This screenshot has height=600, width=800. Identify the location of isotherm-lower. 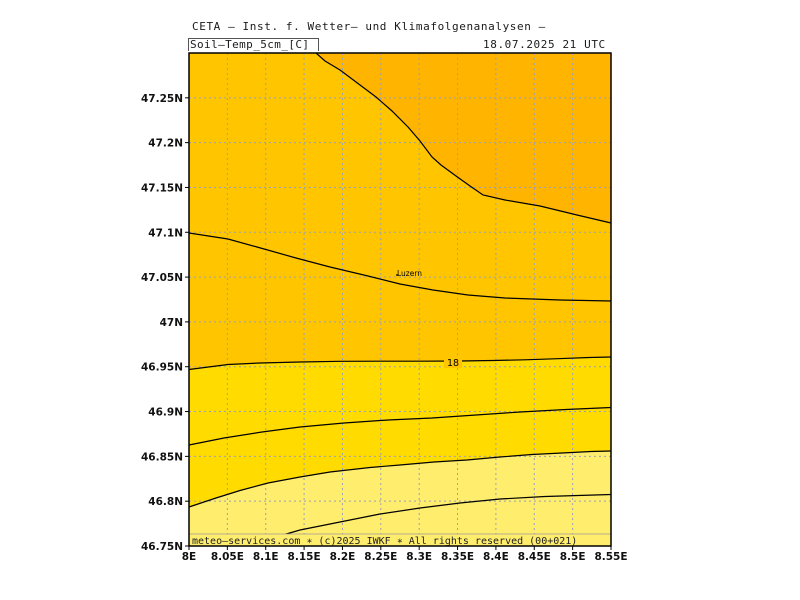
(400, 479).